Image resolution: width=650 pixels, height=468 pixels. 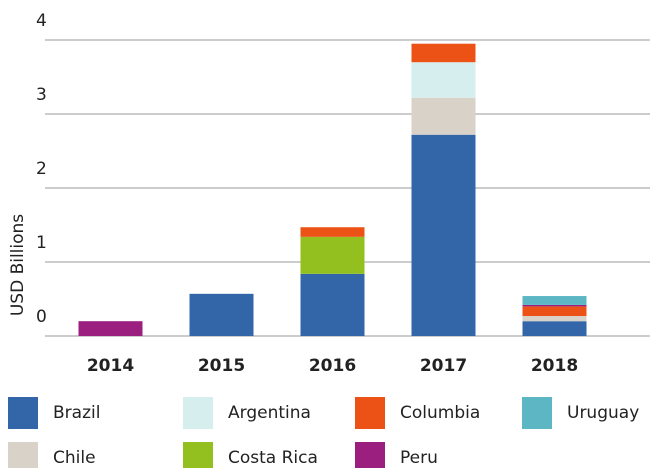 What do you see at coordinates (41, 21) in the screenshot?
I see `y-tick-label: 4` at bounding box center [41, 21].